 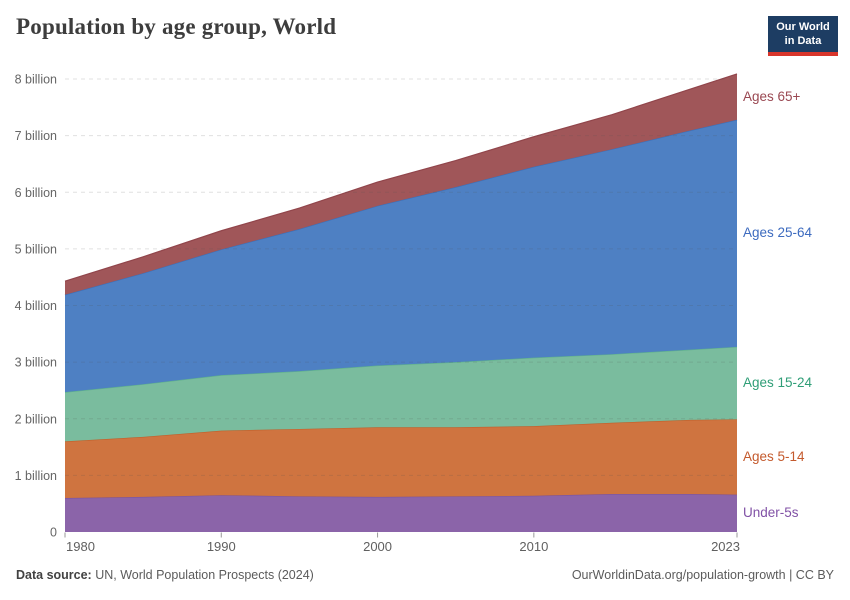 I want to click on y-axis-label-5: 5 billion, so click(x=36, y=249).